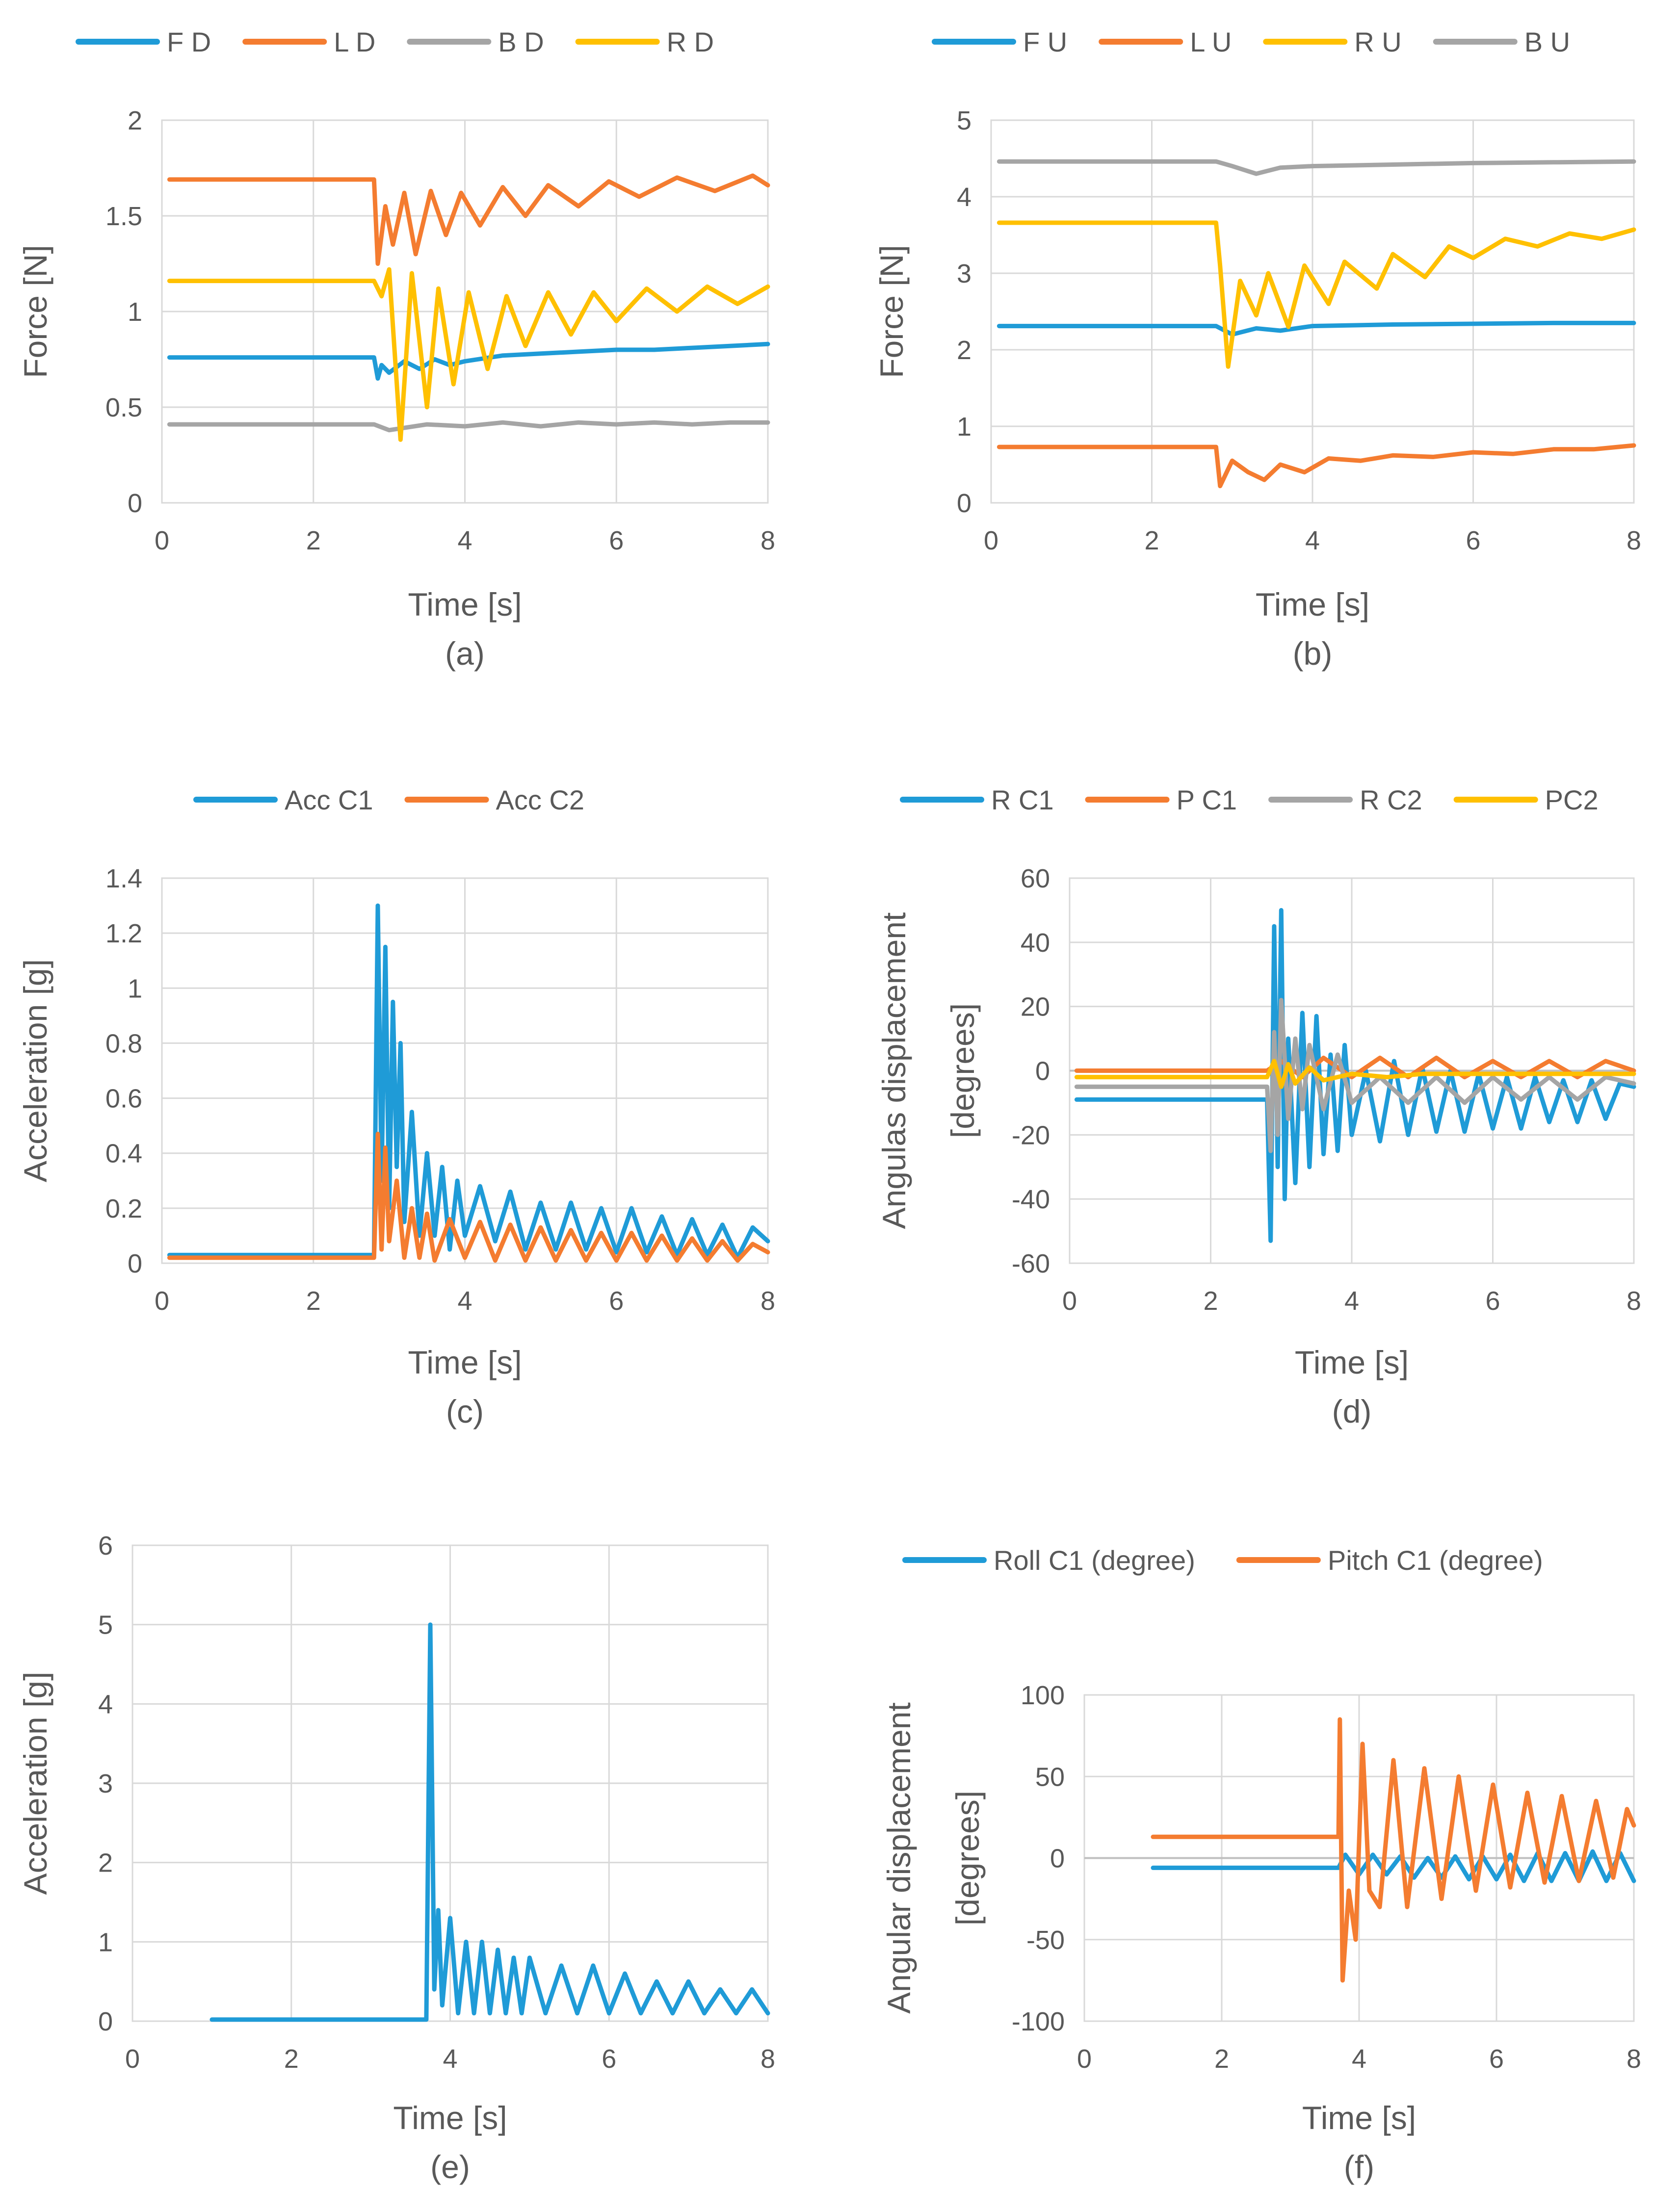 Image resolution: width=1679 pixels, height=2212 pixels. I want to click on chart-caption: (e), so click(450, 2167).